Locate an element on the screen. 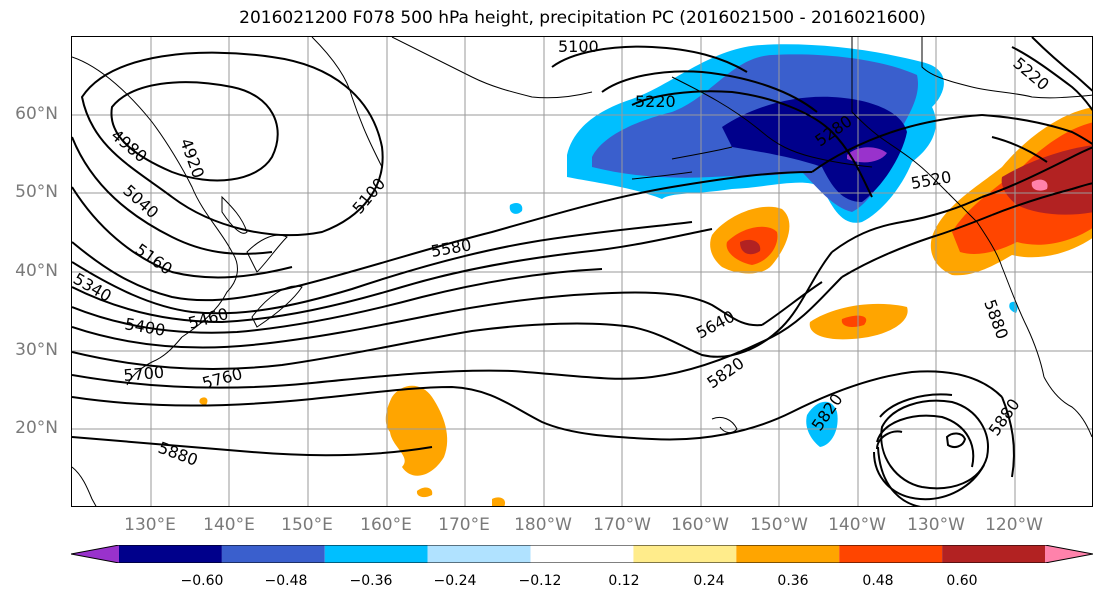  colorbar-cells is located at coordinates (582, 554).